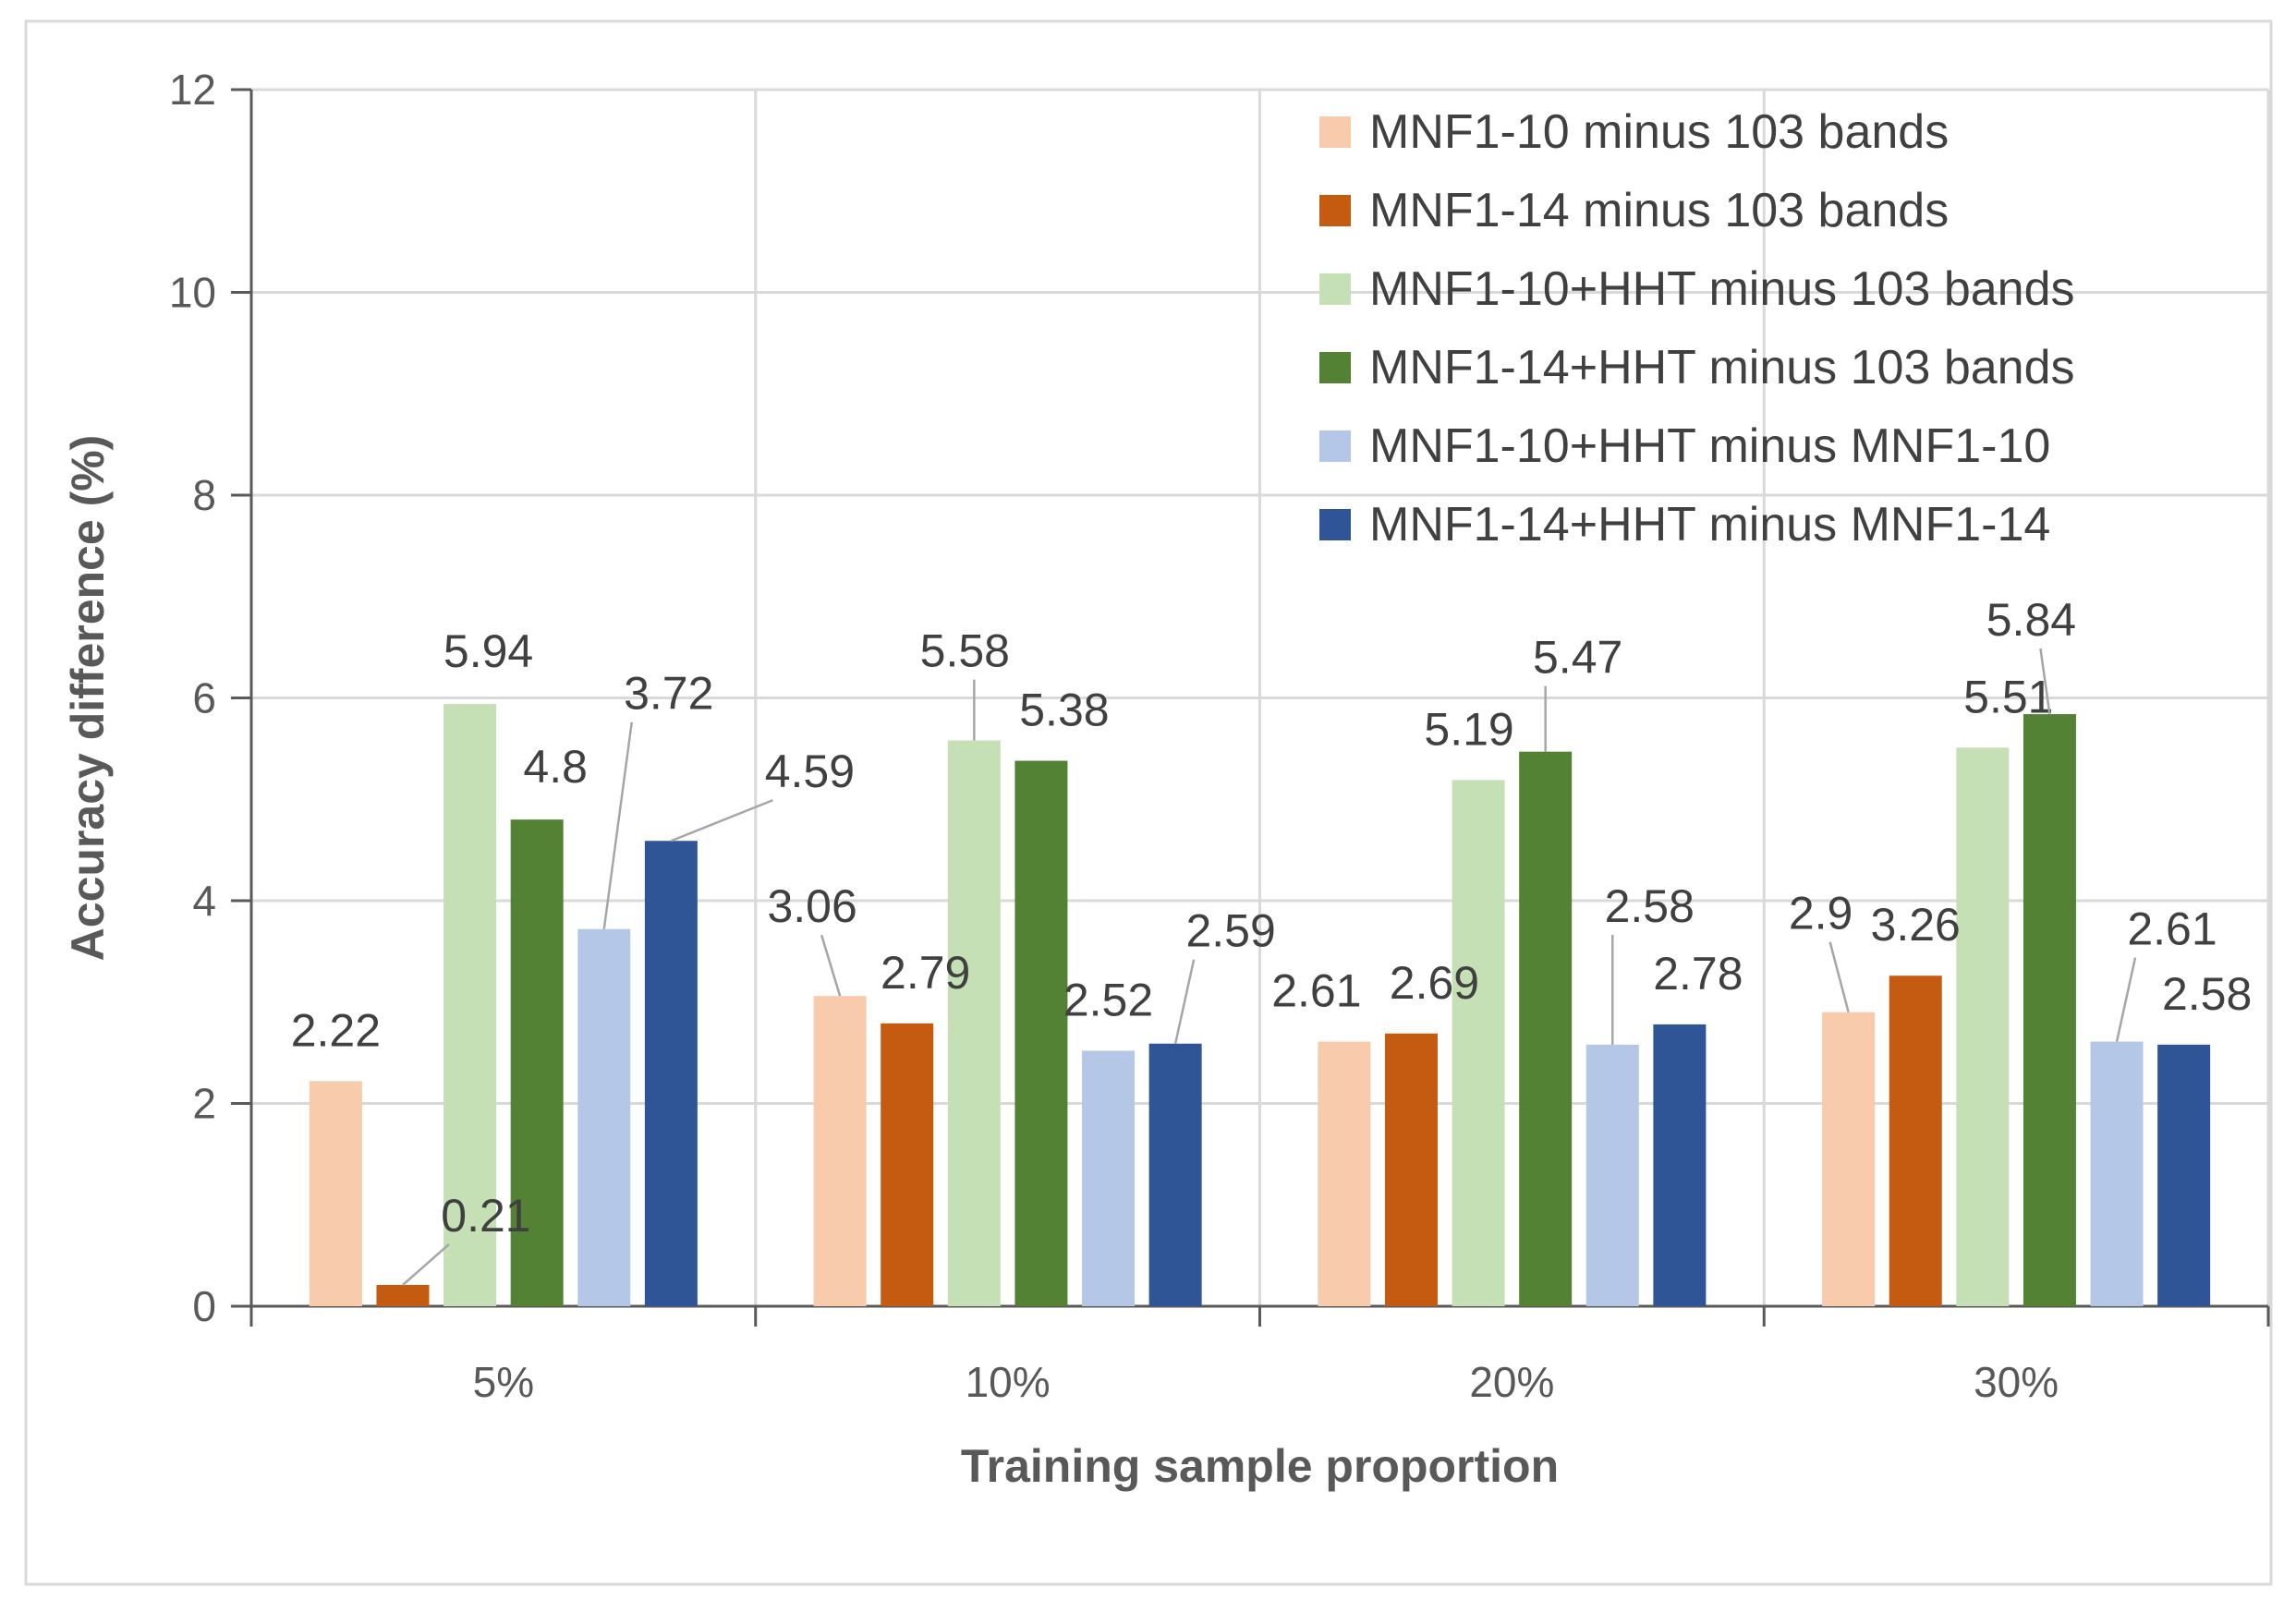 The height and width of the screenshot is (1612, 2296). I want to click on x-tick-label: 5%, so click(503, 1382).